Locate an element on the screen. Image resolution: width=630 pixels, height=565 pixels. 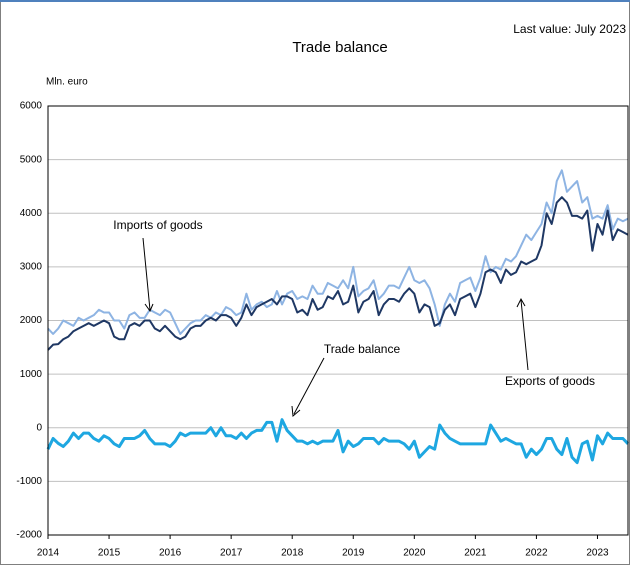
y-tick-label: 6000 is located at coordinates (31, 106).